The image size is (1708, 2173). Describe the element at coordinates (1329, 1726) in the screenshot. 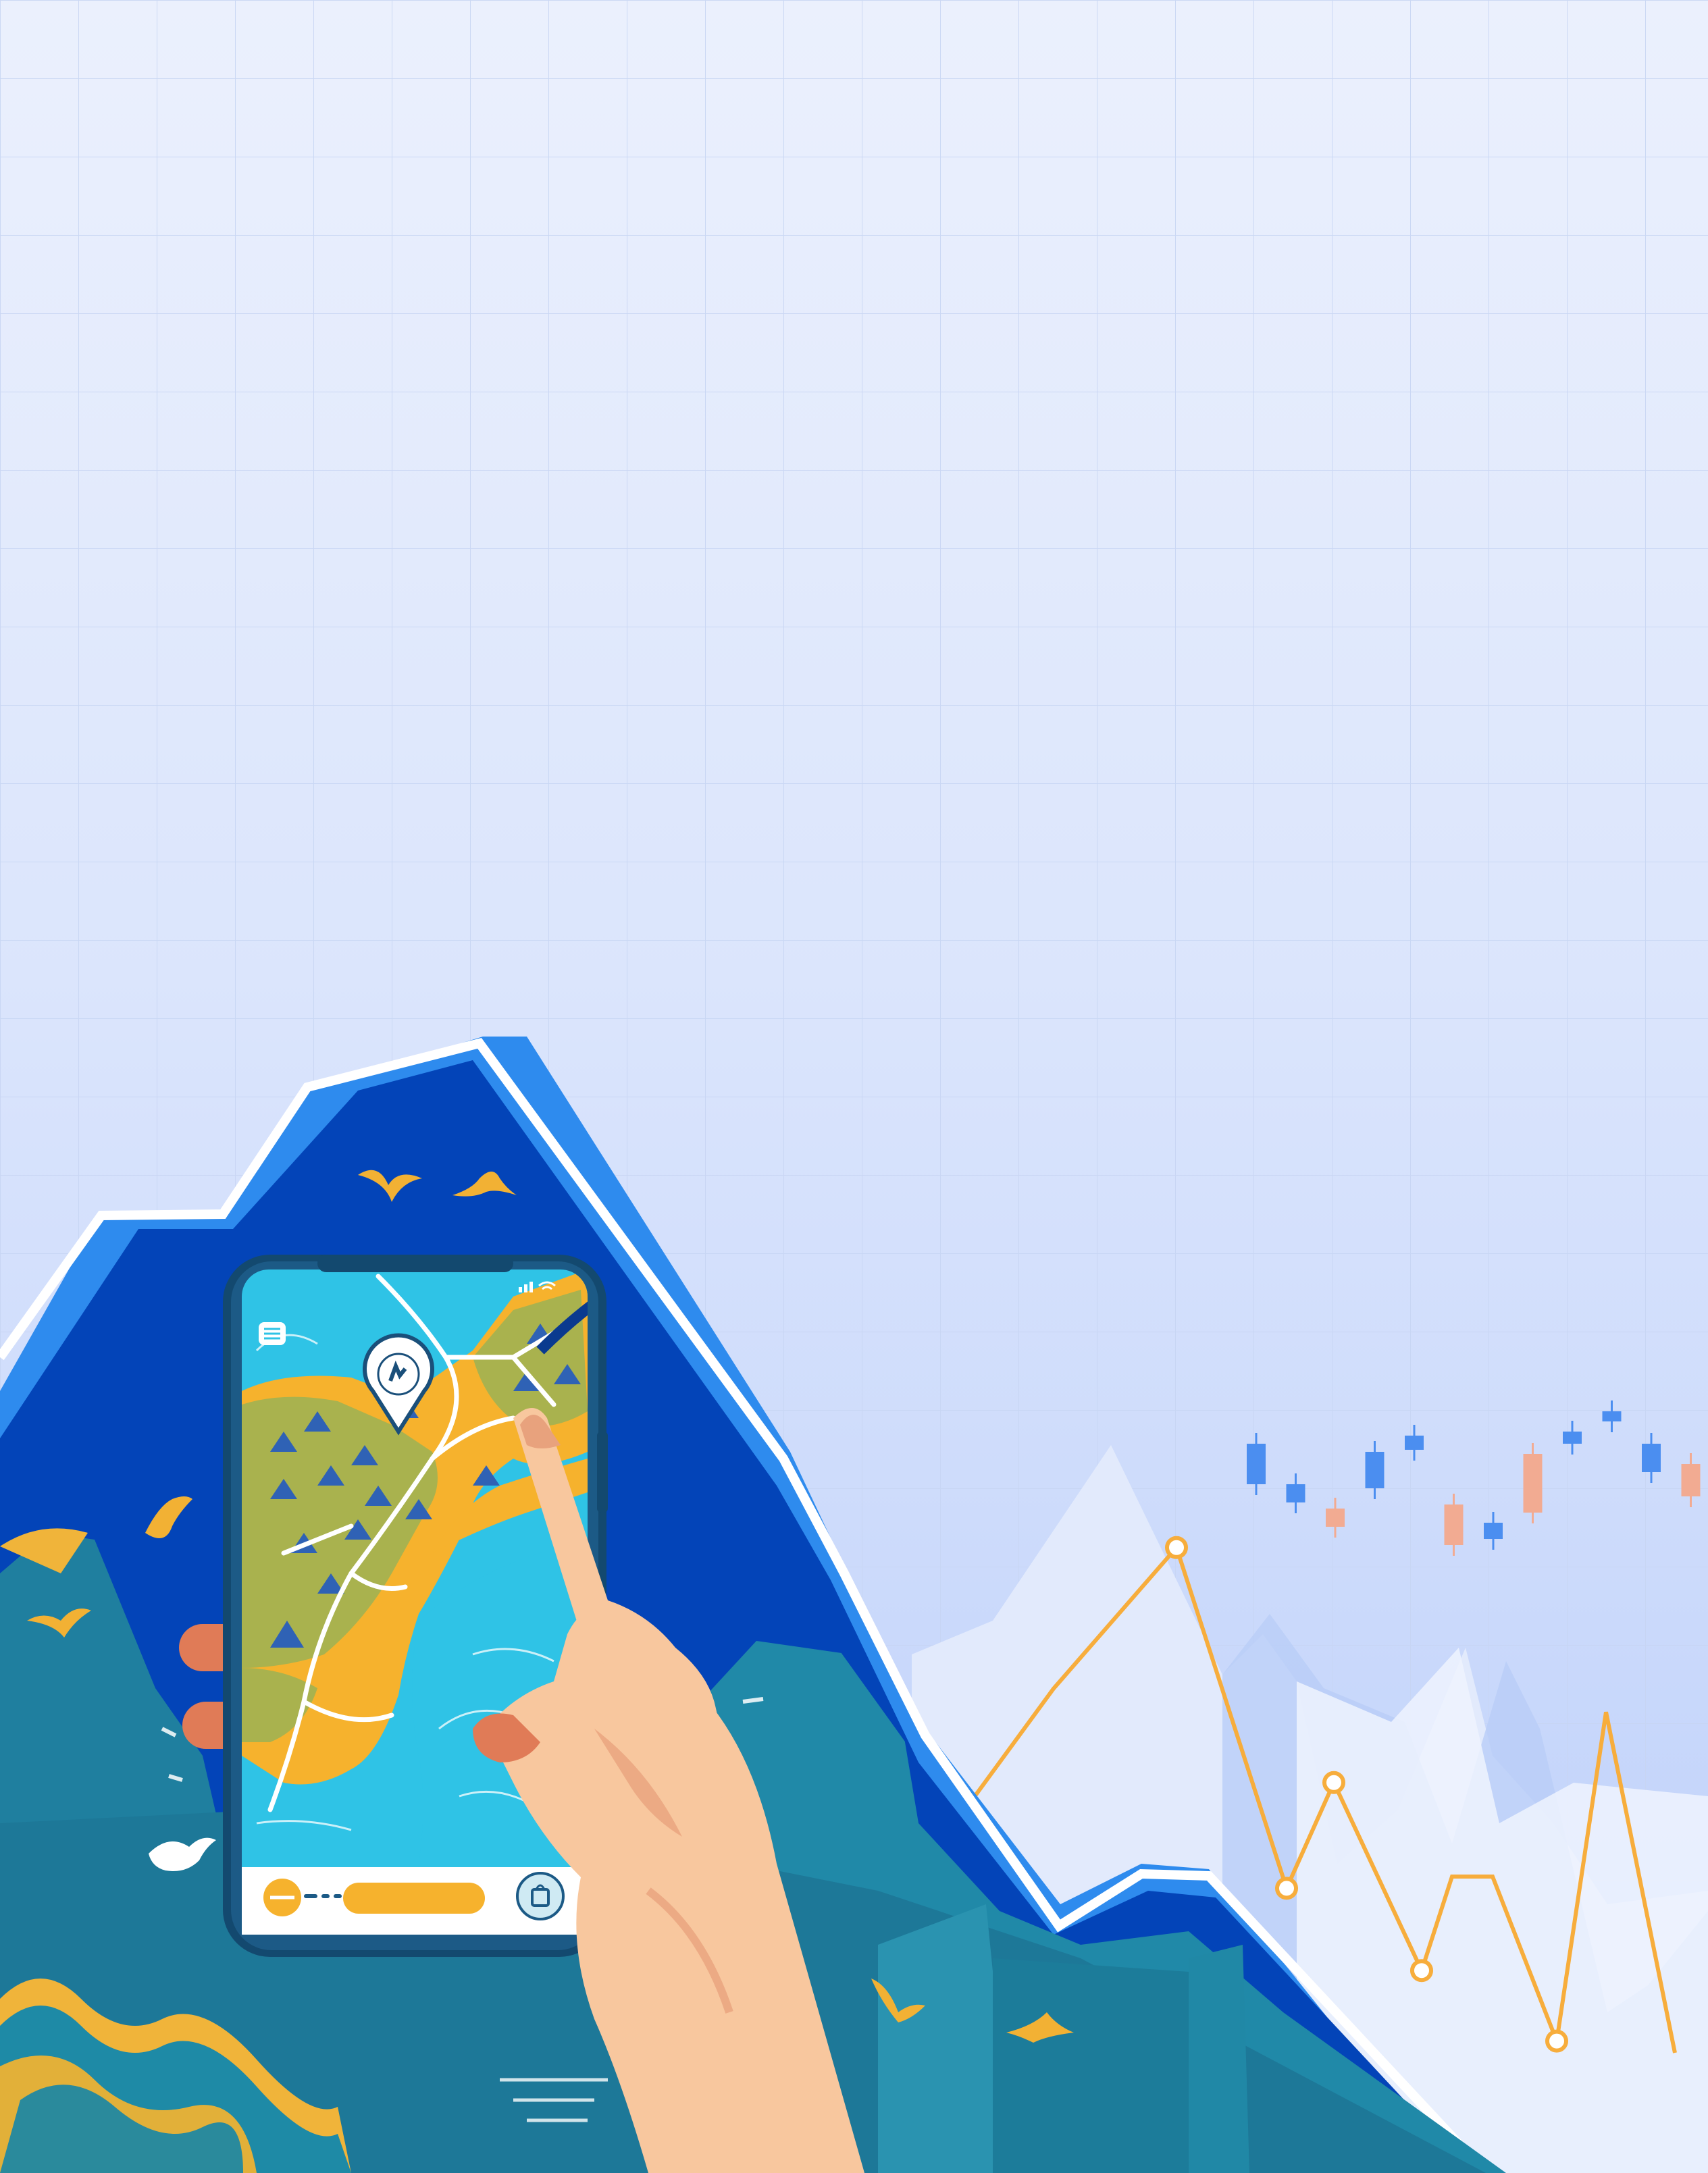

I see `decorative-chart` at that location.